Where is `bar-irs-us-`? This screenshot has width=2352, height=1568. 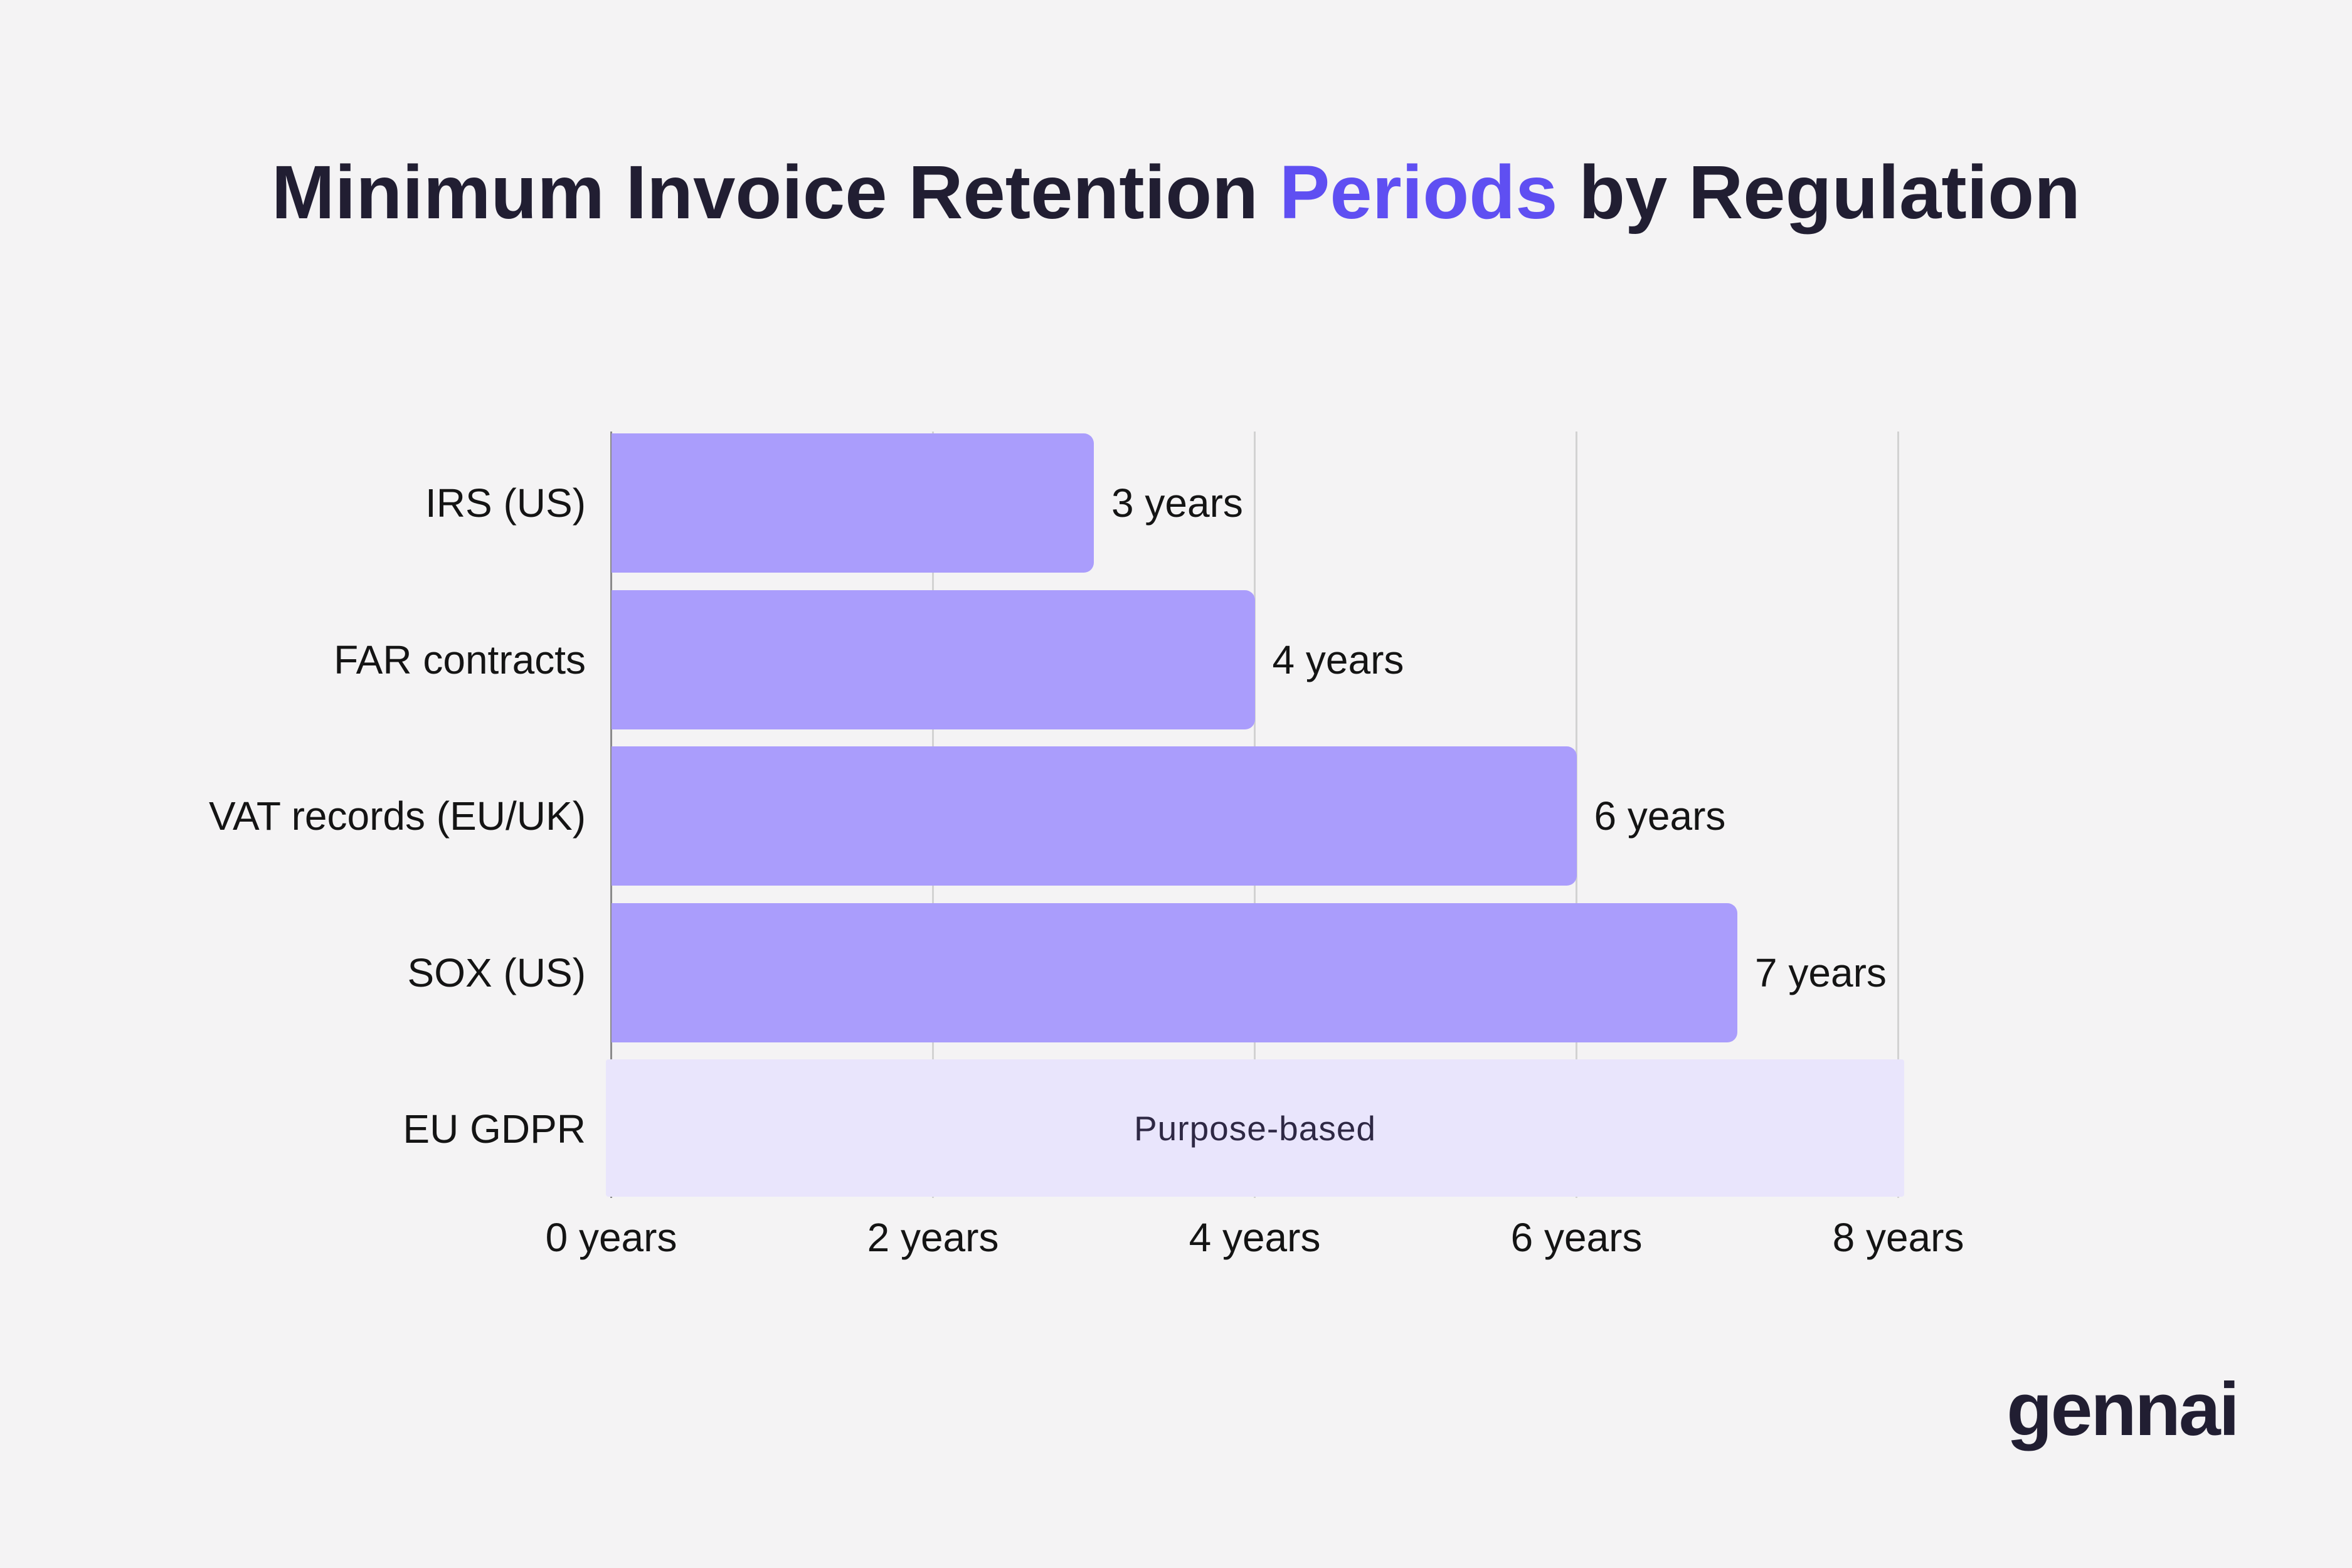 bar-irs-us- is located at coordinates (852, 503).